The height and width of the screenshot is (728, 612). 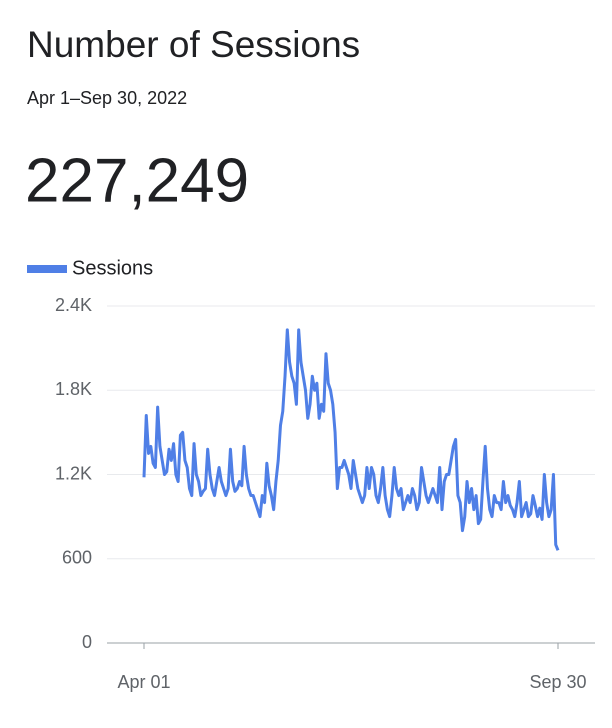 What do you see at coordinates (73, 389) in the screenshot?
I see `y-tick-label: 1.8K` at bounding box center [73, 389].